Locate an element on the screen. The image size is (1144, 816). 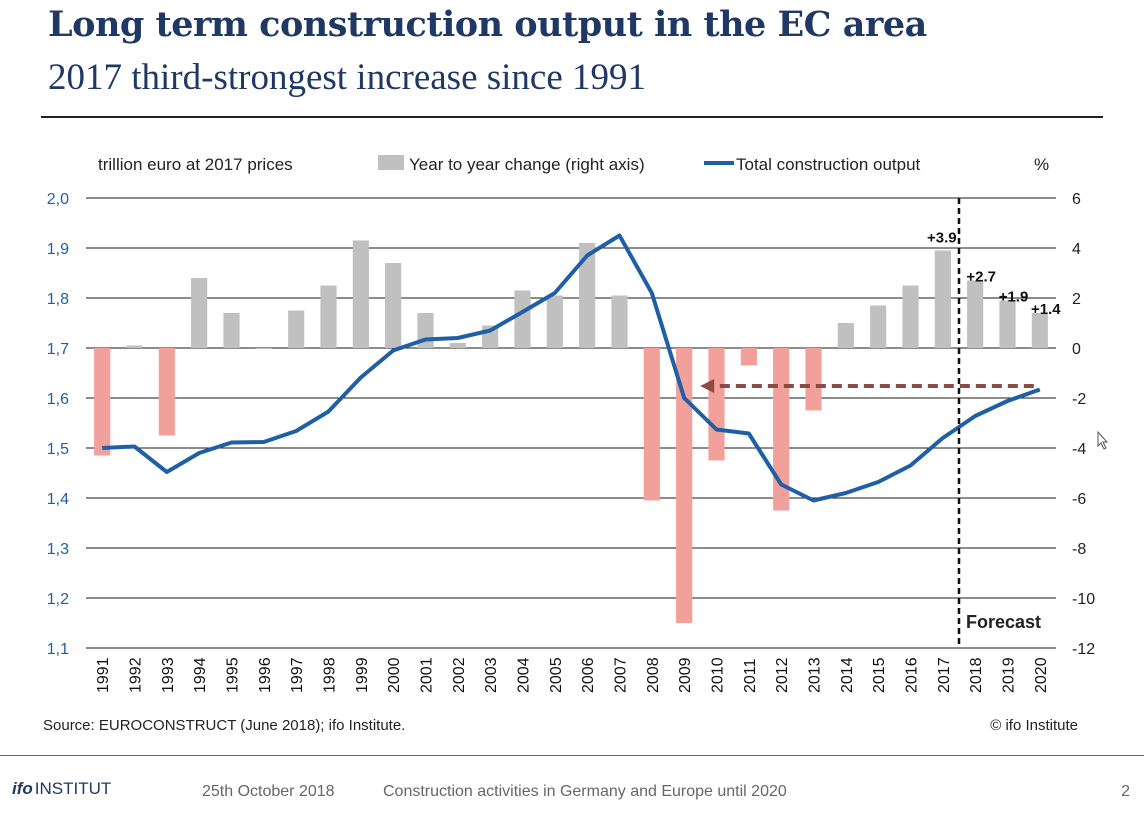
left-tick-label: 1,1 is located at coordinates (58, 649).